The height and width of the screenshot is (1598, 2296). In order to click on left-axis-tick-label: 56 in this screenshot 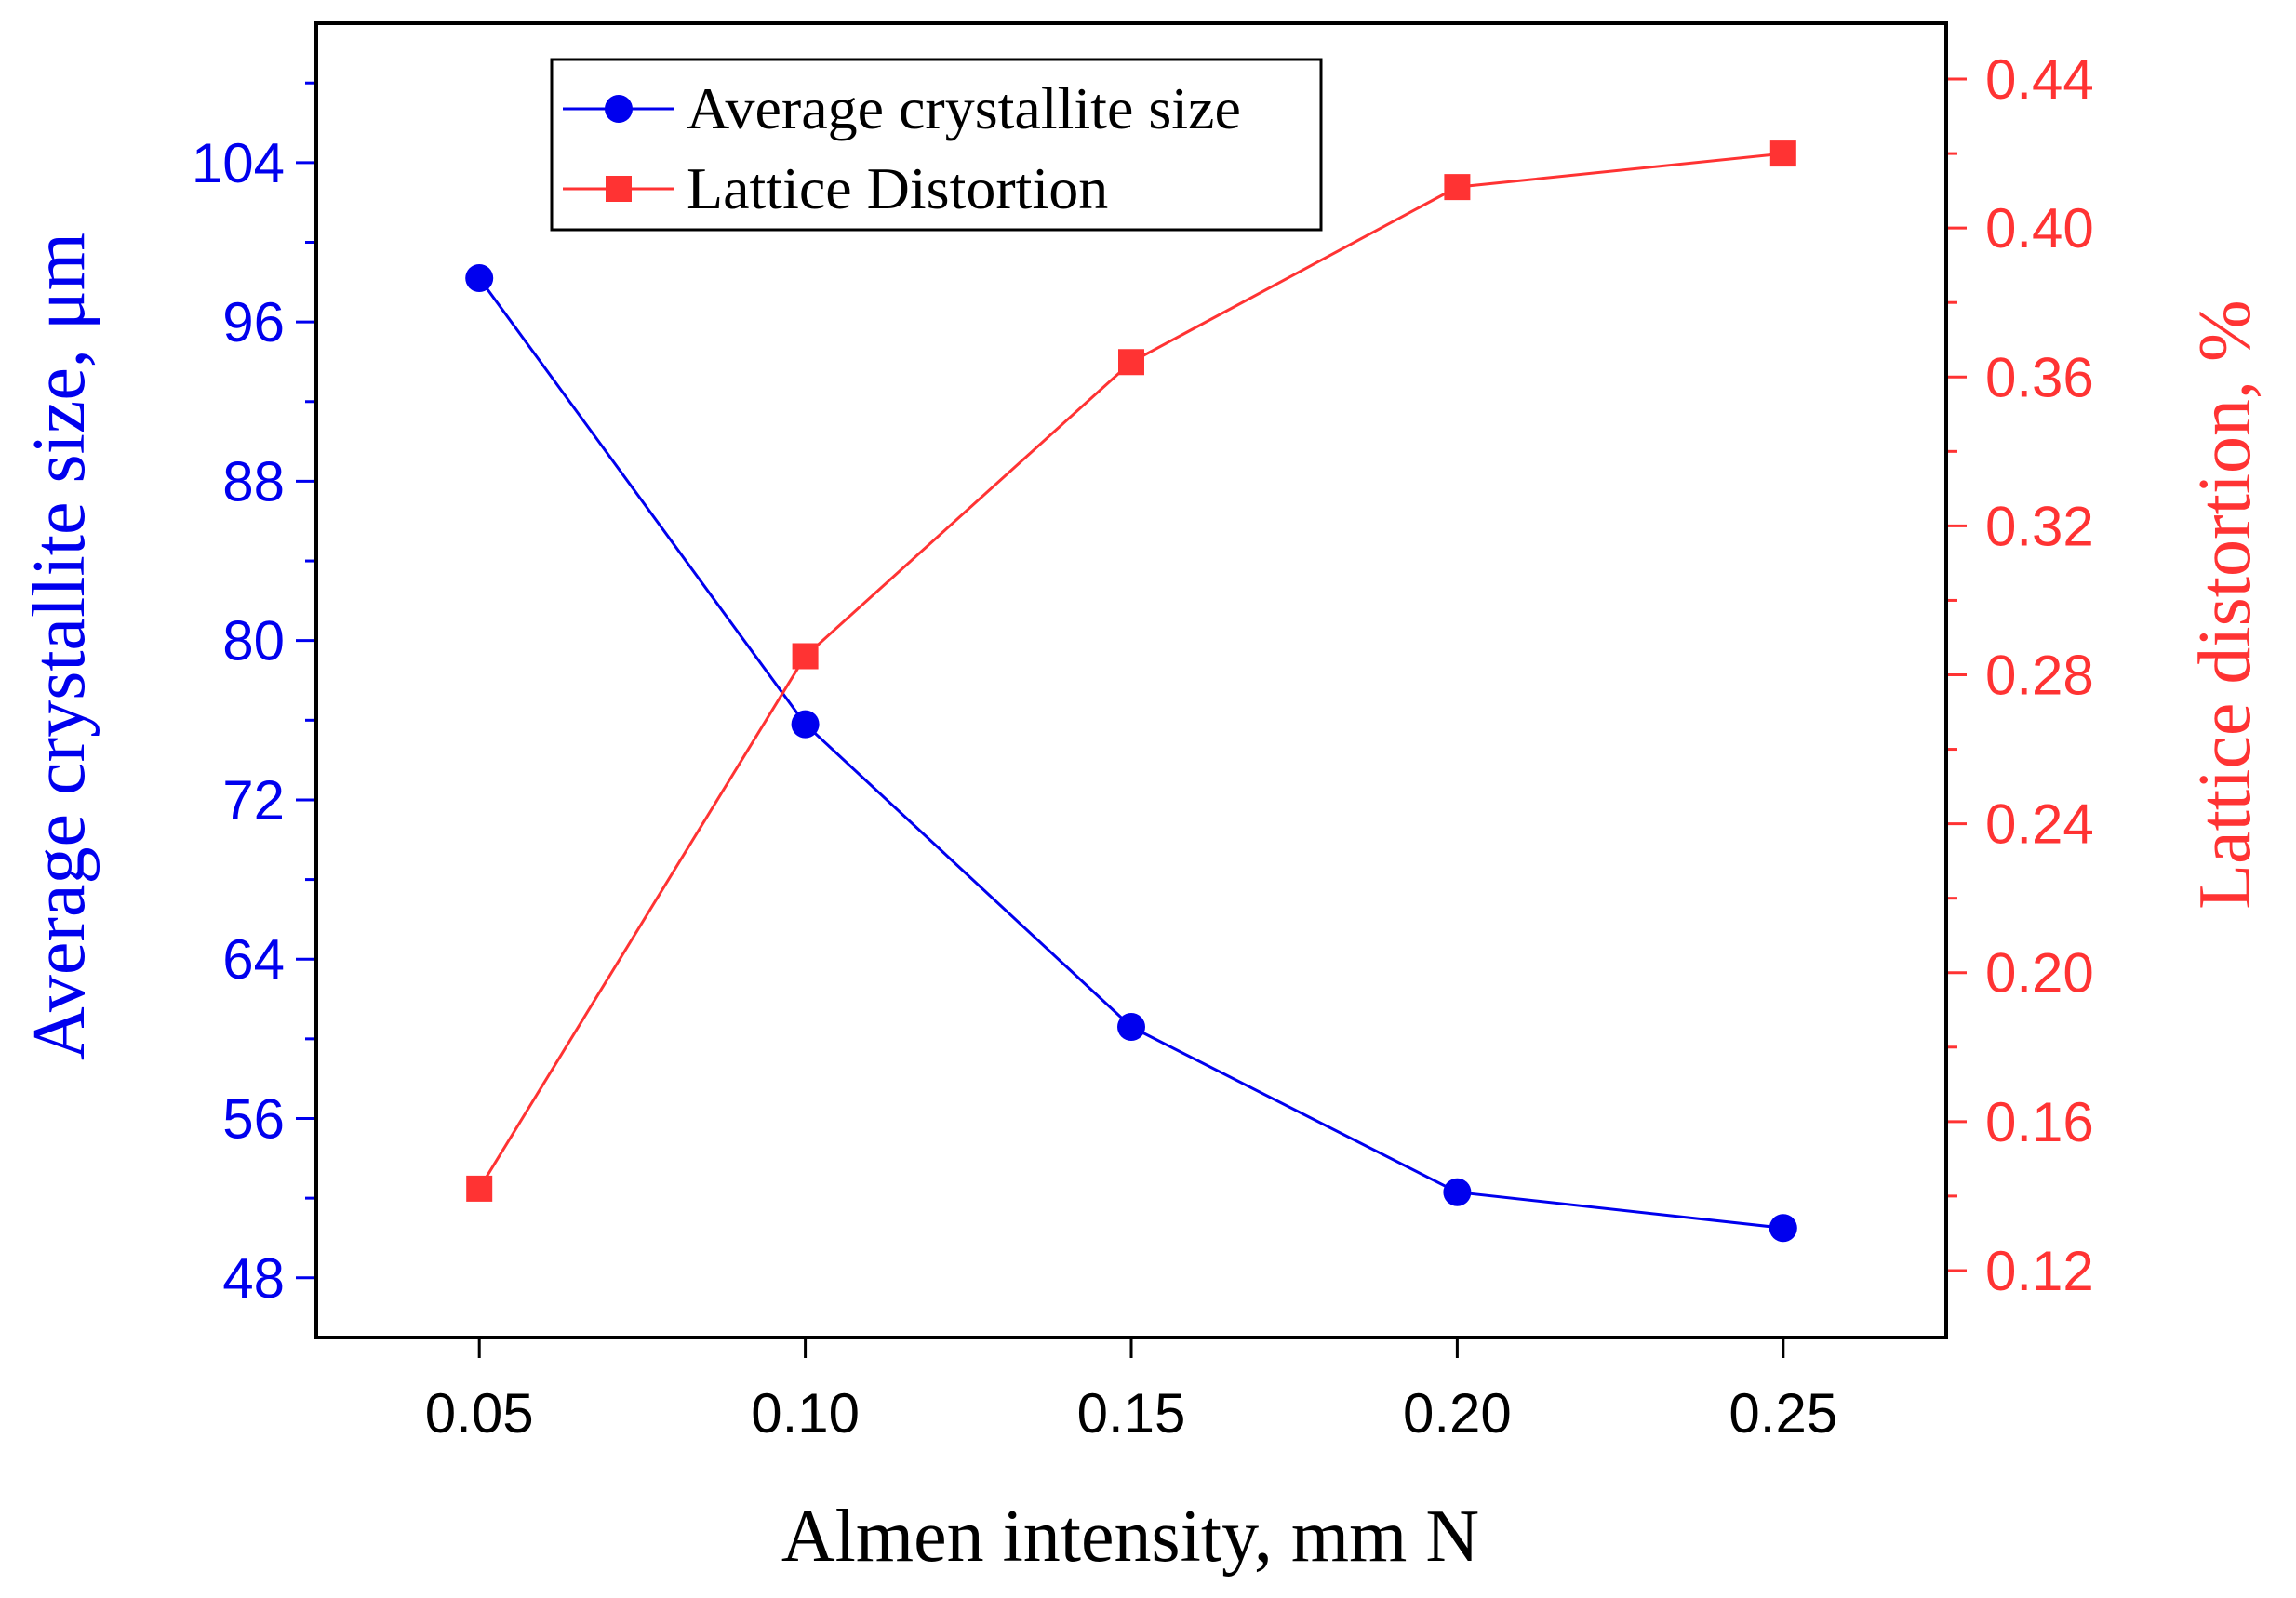, I will do `click(253, 1119)`.